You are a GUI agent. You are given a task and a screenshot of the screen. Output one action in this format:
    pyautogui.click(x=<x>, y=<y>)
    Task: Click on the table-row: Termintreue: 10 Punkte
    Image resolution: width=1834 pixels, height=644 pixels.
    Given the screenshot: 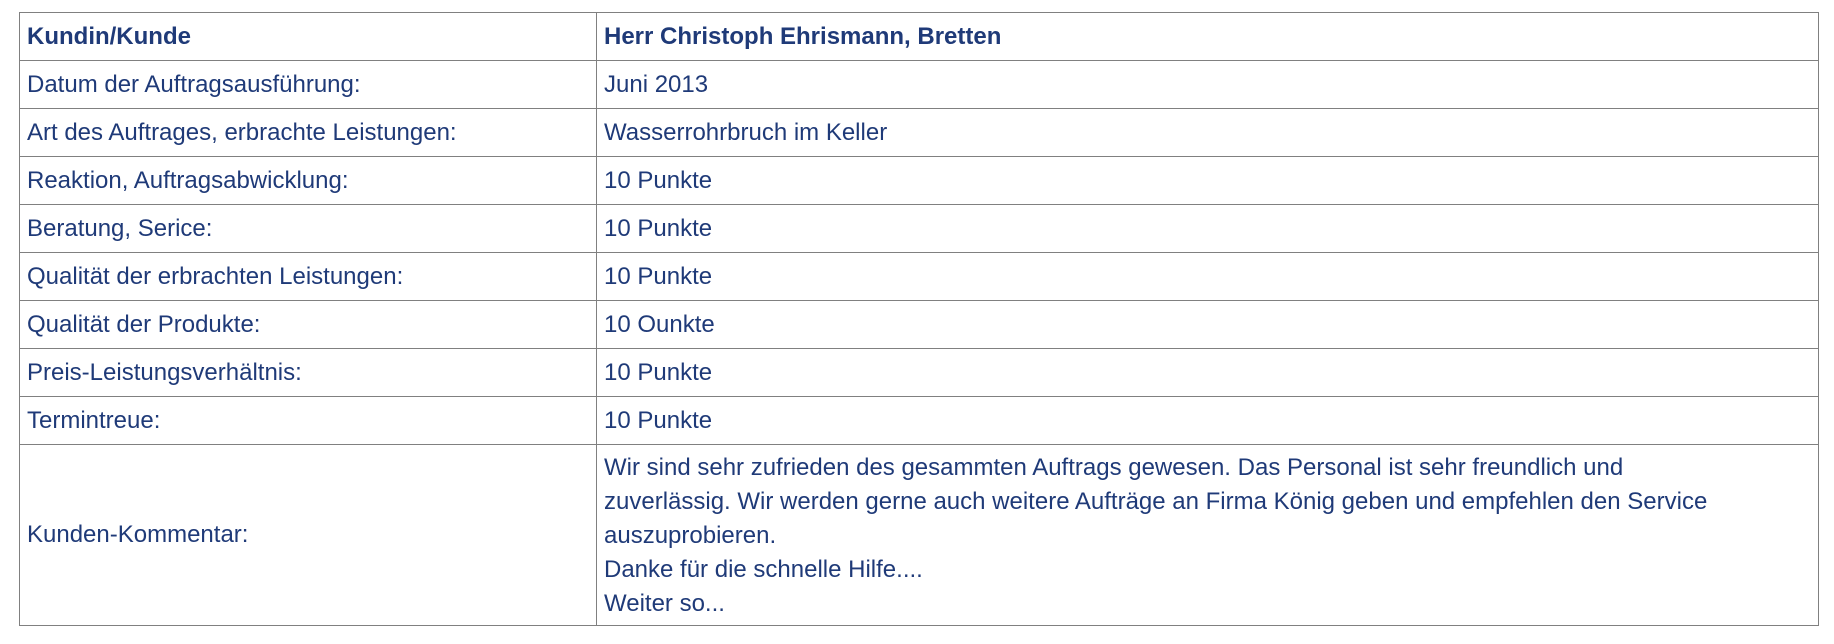 What is the action you would take?
    pyautogui.click(x=919, y=420)
    